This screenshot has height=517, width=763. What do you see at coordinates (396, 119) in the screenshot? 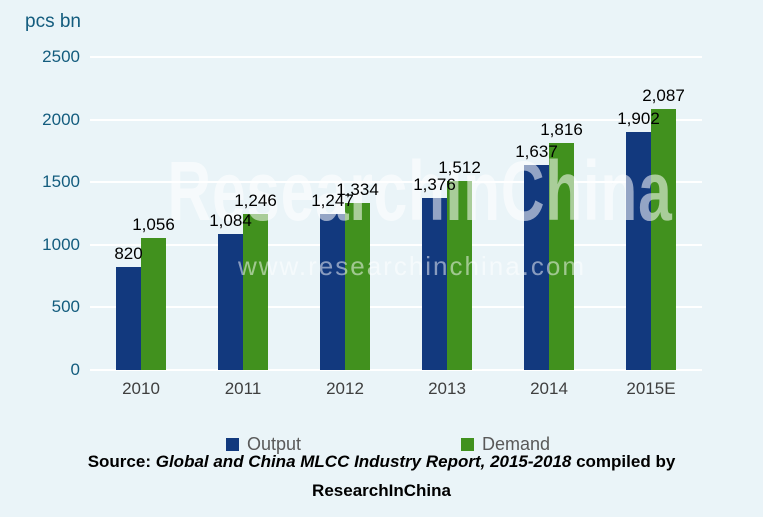
I see `gridline-2000` at bounding box center [396, 119].